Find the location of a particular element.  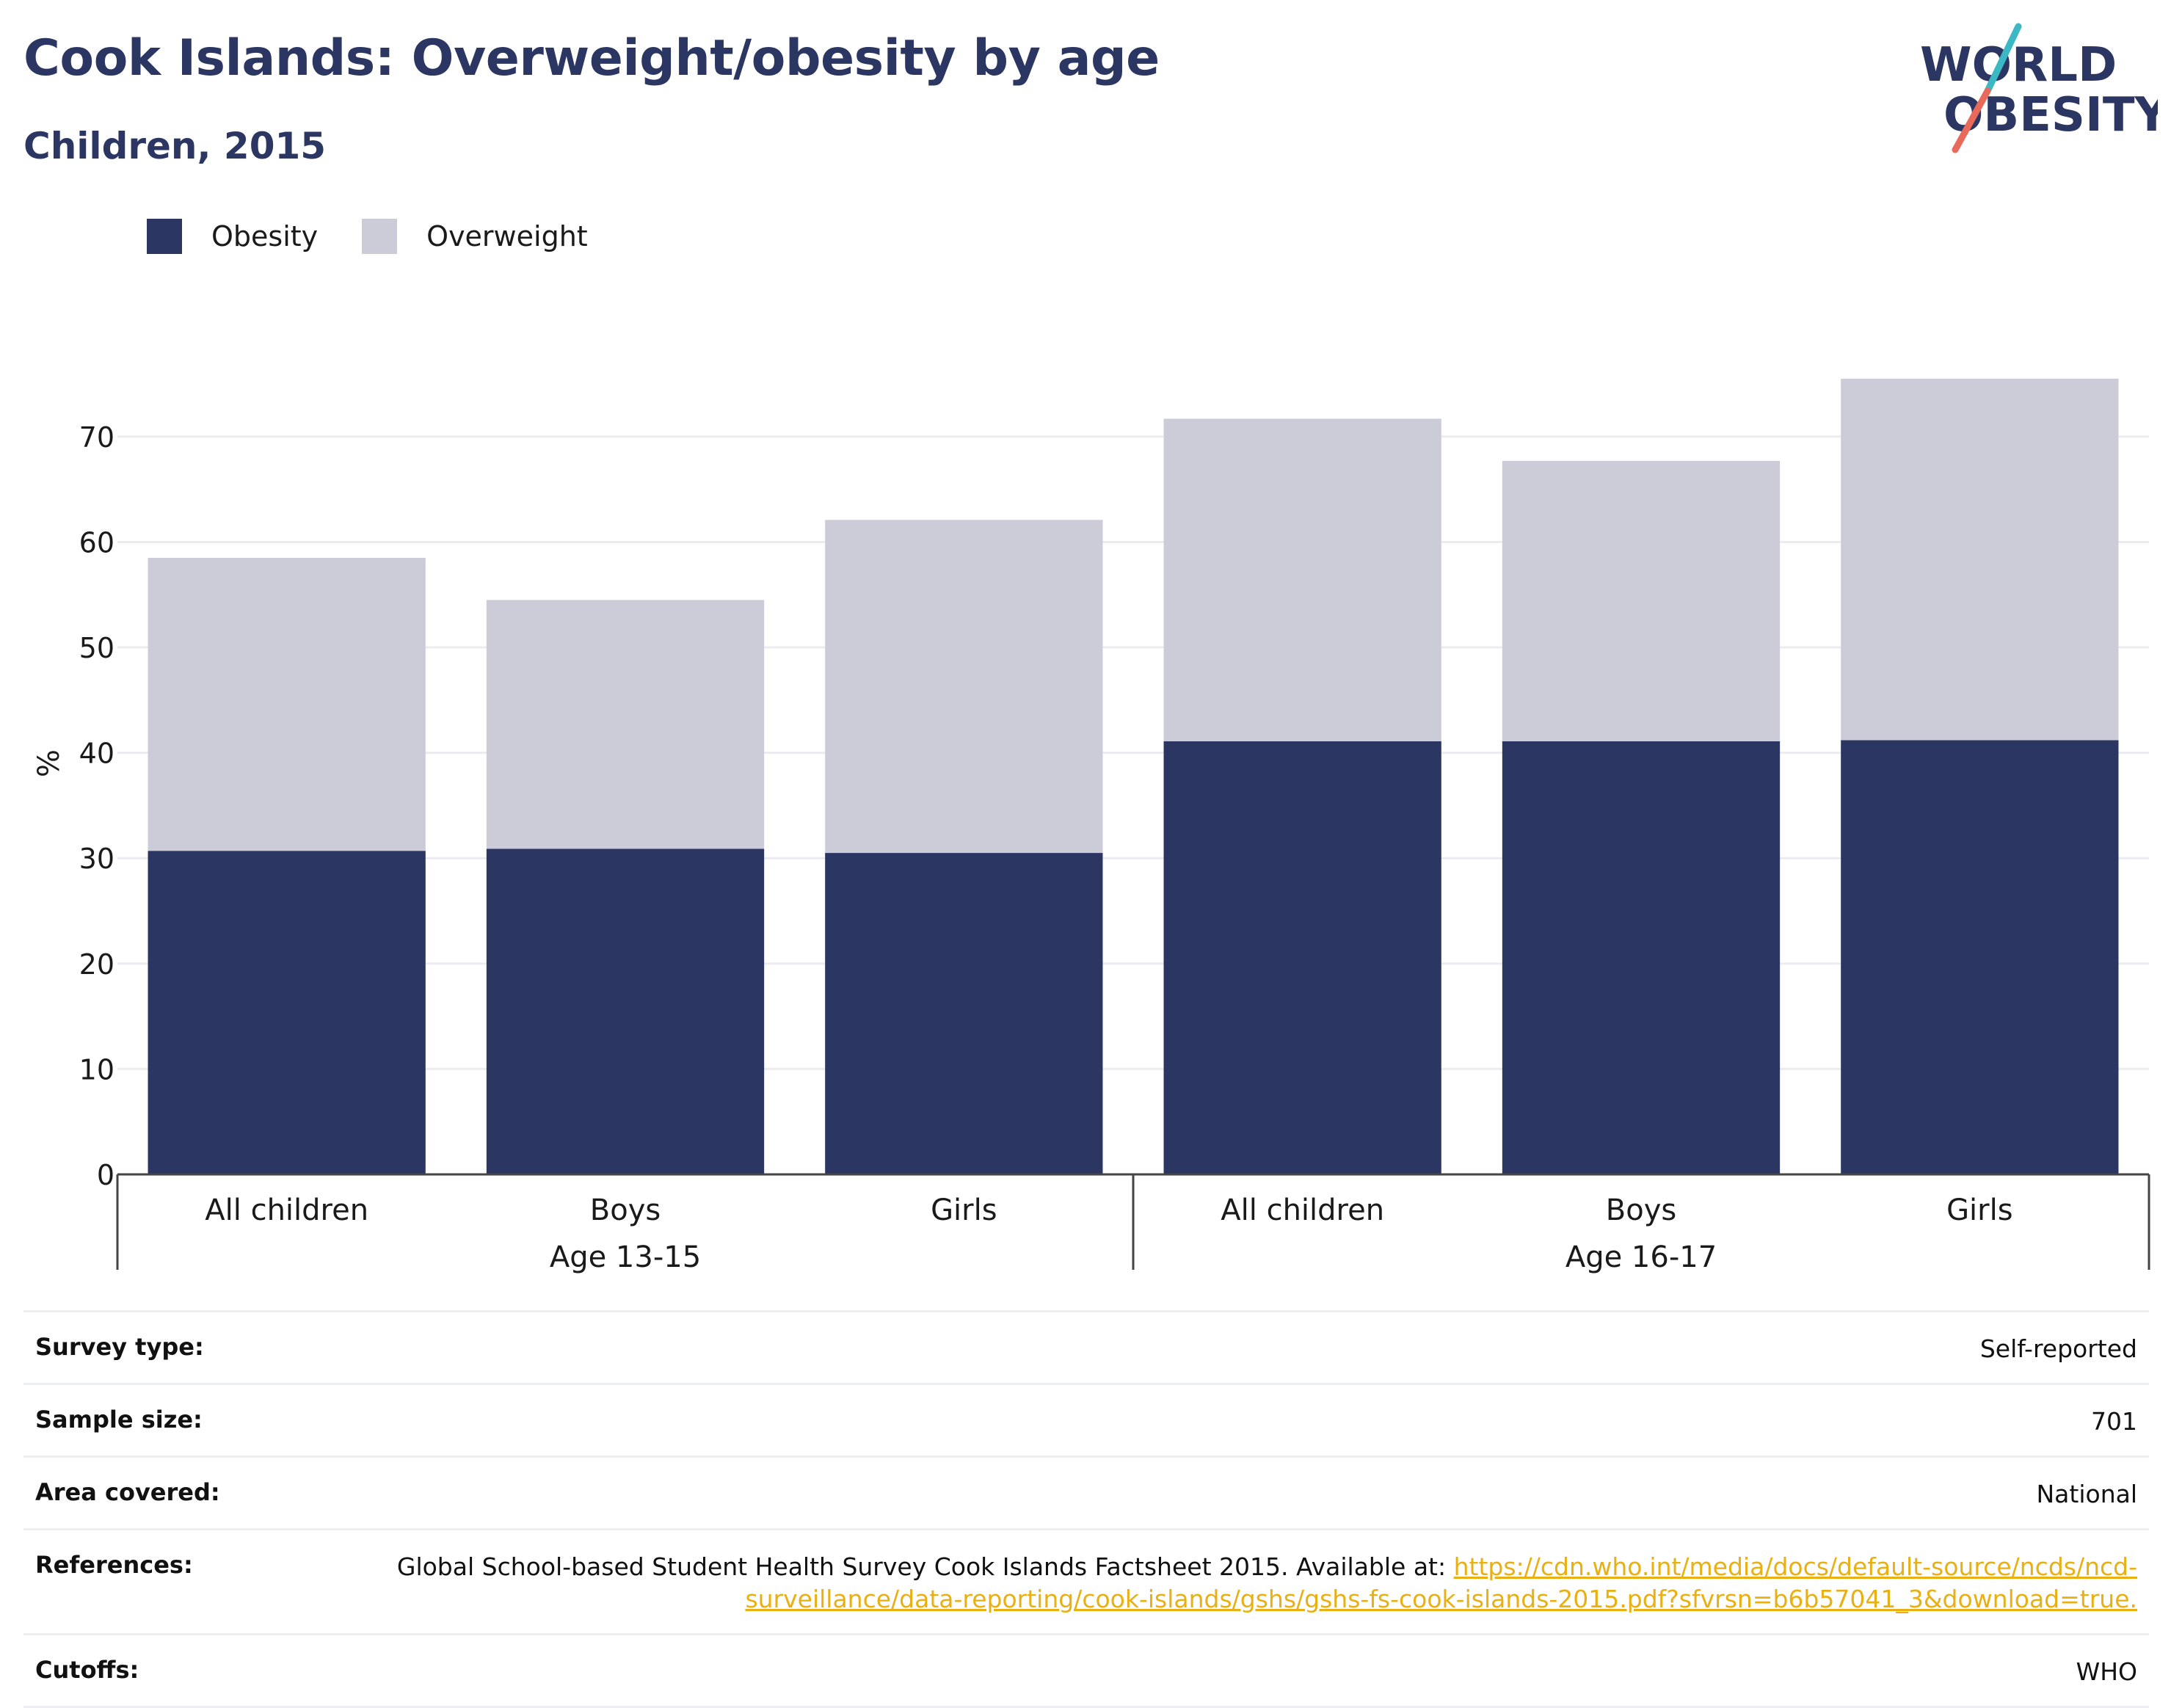

y-tick-label: 70 is located at coordinates (96, 437).